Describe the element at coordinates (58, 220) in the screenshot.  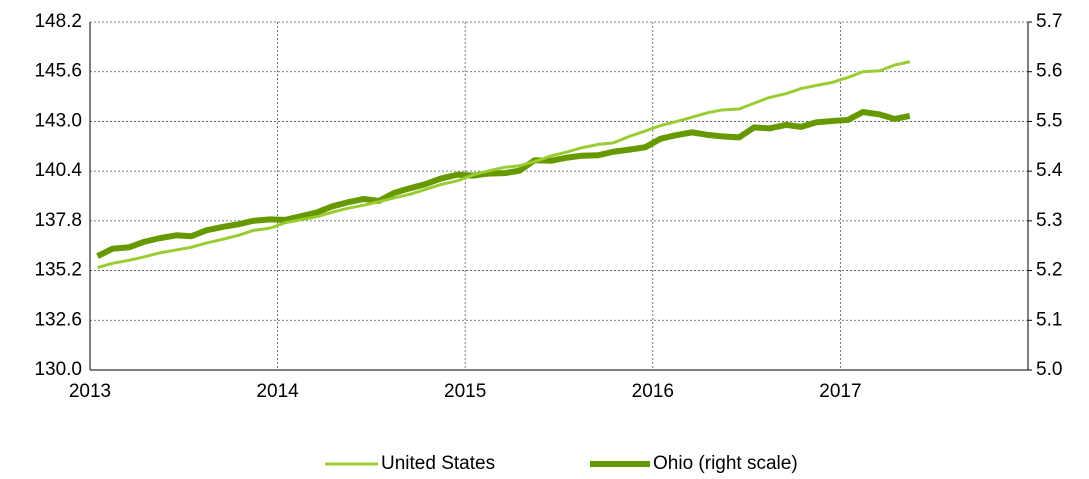
I see `y-tick-label: 137.8` at that location.